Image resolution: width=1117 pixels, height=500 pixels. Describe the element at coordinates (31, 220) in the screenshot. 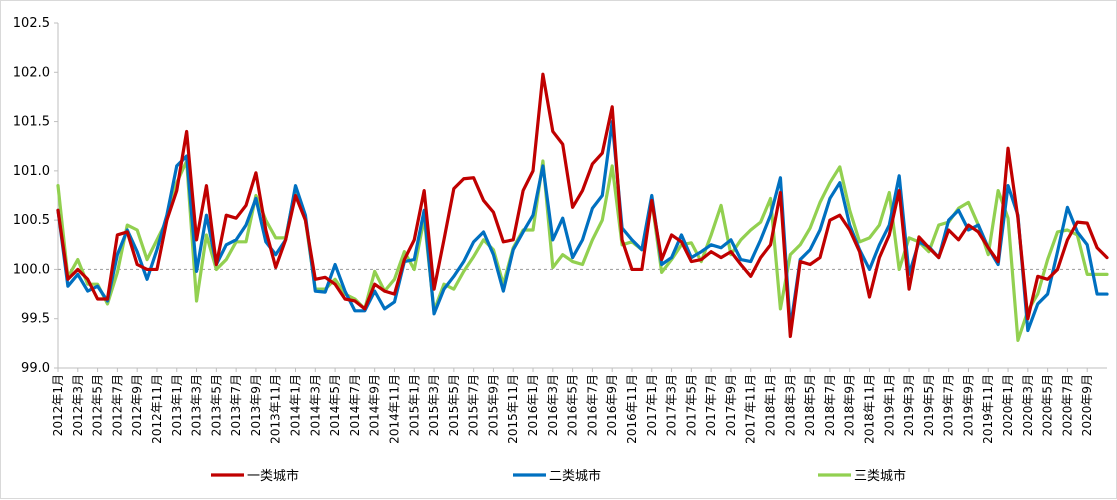

I see `y-tick-label: 100.5` at that location.